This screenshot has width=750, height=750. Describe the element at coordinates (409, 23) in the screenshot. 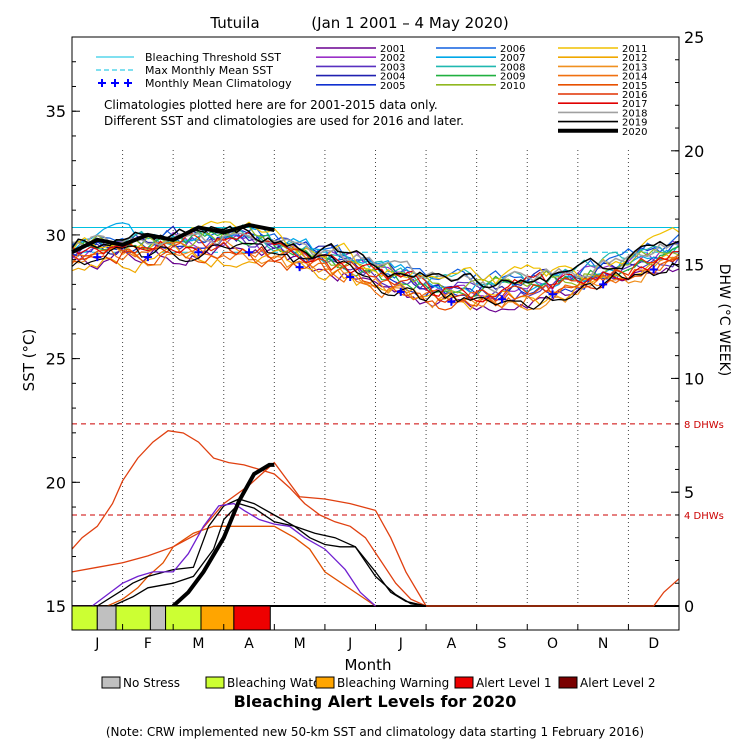

I see `chart-date-range: (Jan 1 2001 – 4 May 2020)` at that location.